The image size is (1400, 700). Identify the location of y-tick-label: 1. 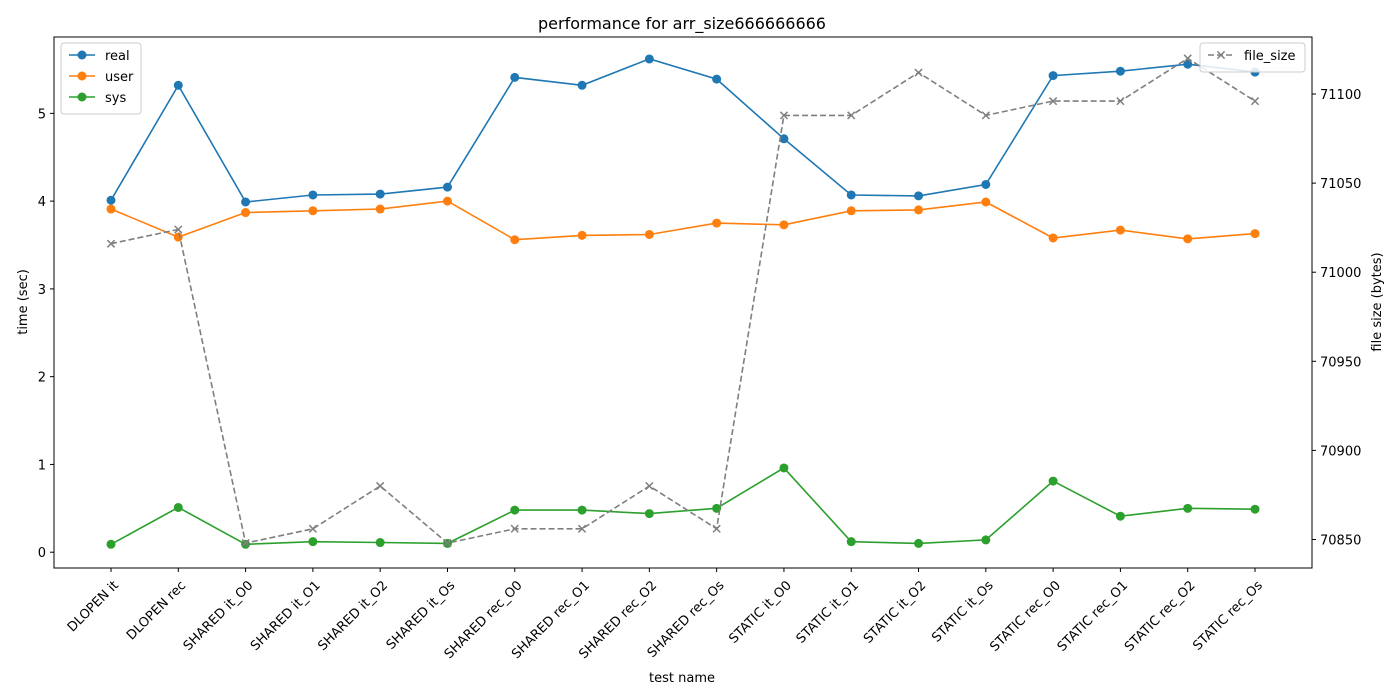
(42, 465).